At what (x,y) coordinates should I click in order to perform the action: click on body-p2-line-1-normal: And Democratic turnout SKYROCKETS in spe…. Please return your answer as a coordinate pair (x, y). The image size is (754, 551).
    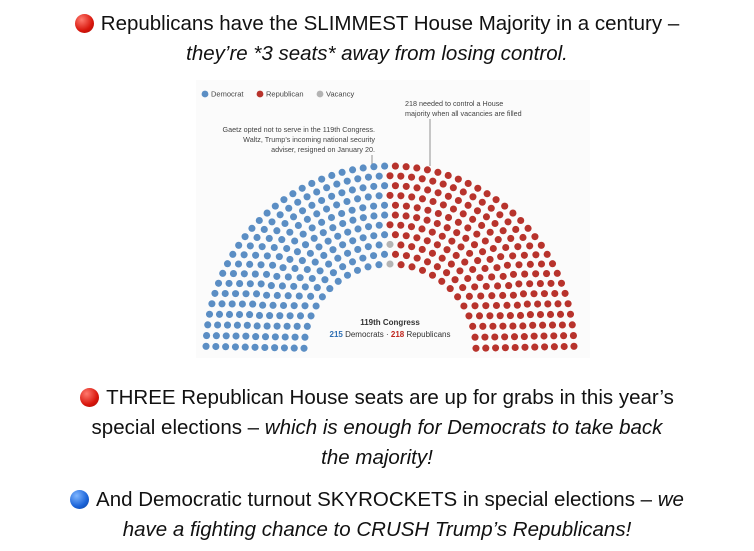
    Looking at the image, I should click on (377, 499).